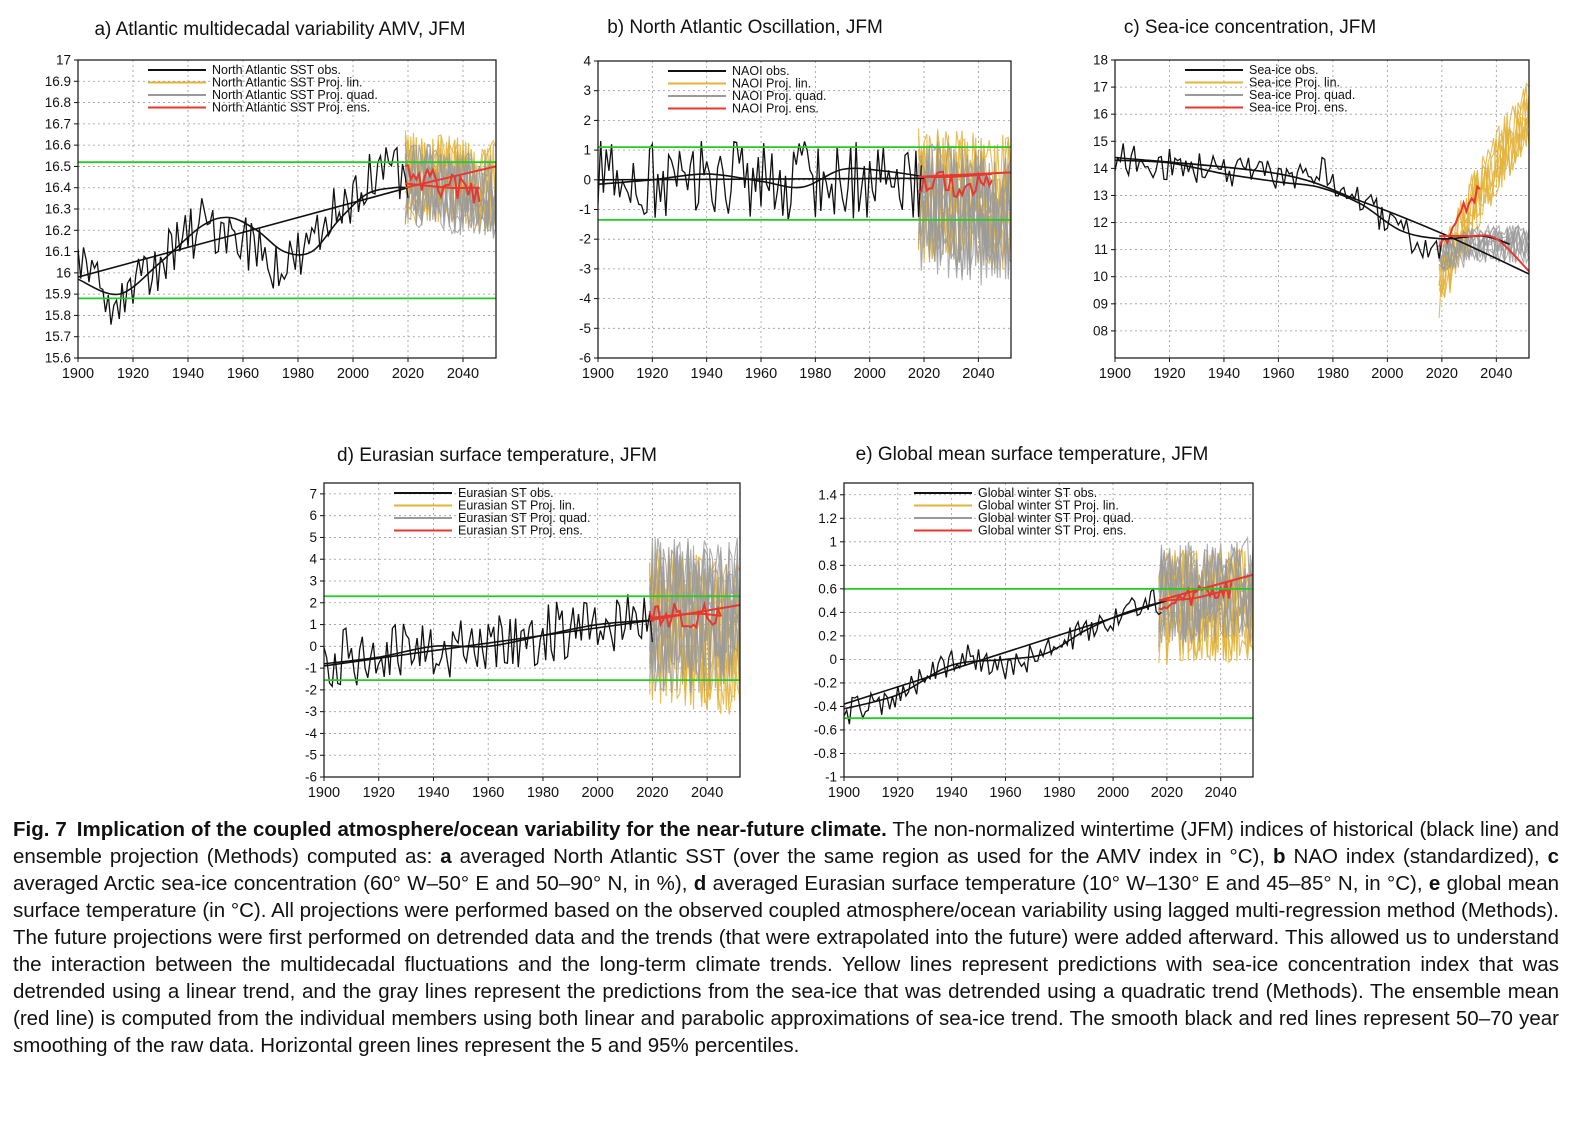 The image size is (1575, 1125). What do you see at coordinates (1100, 60) in the screenshot?
I see `y-tick-label: 18` at bounding box center [1100, 60].